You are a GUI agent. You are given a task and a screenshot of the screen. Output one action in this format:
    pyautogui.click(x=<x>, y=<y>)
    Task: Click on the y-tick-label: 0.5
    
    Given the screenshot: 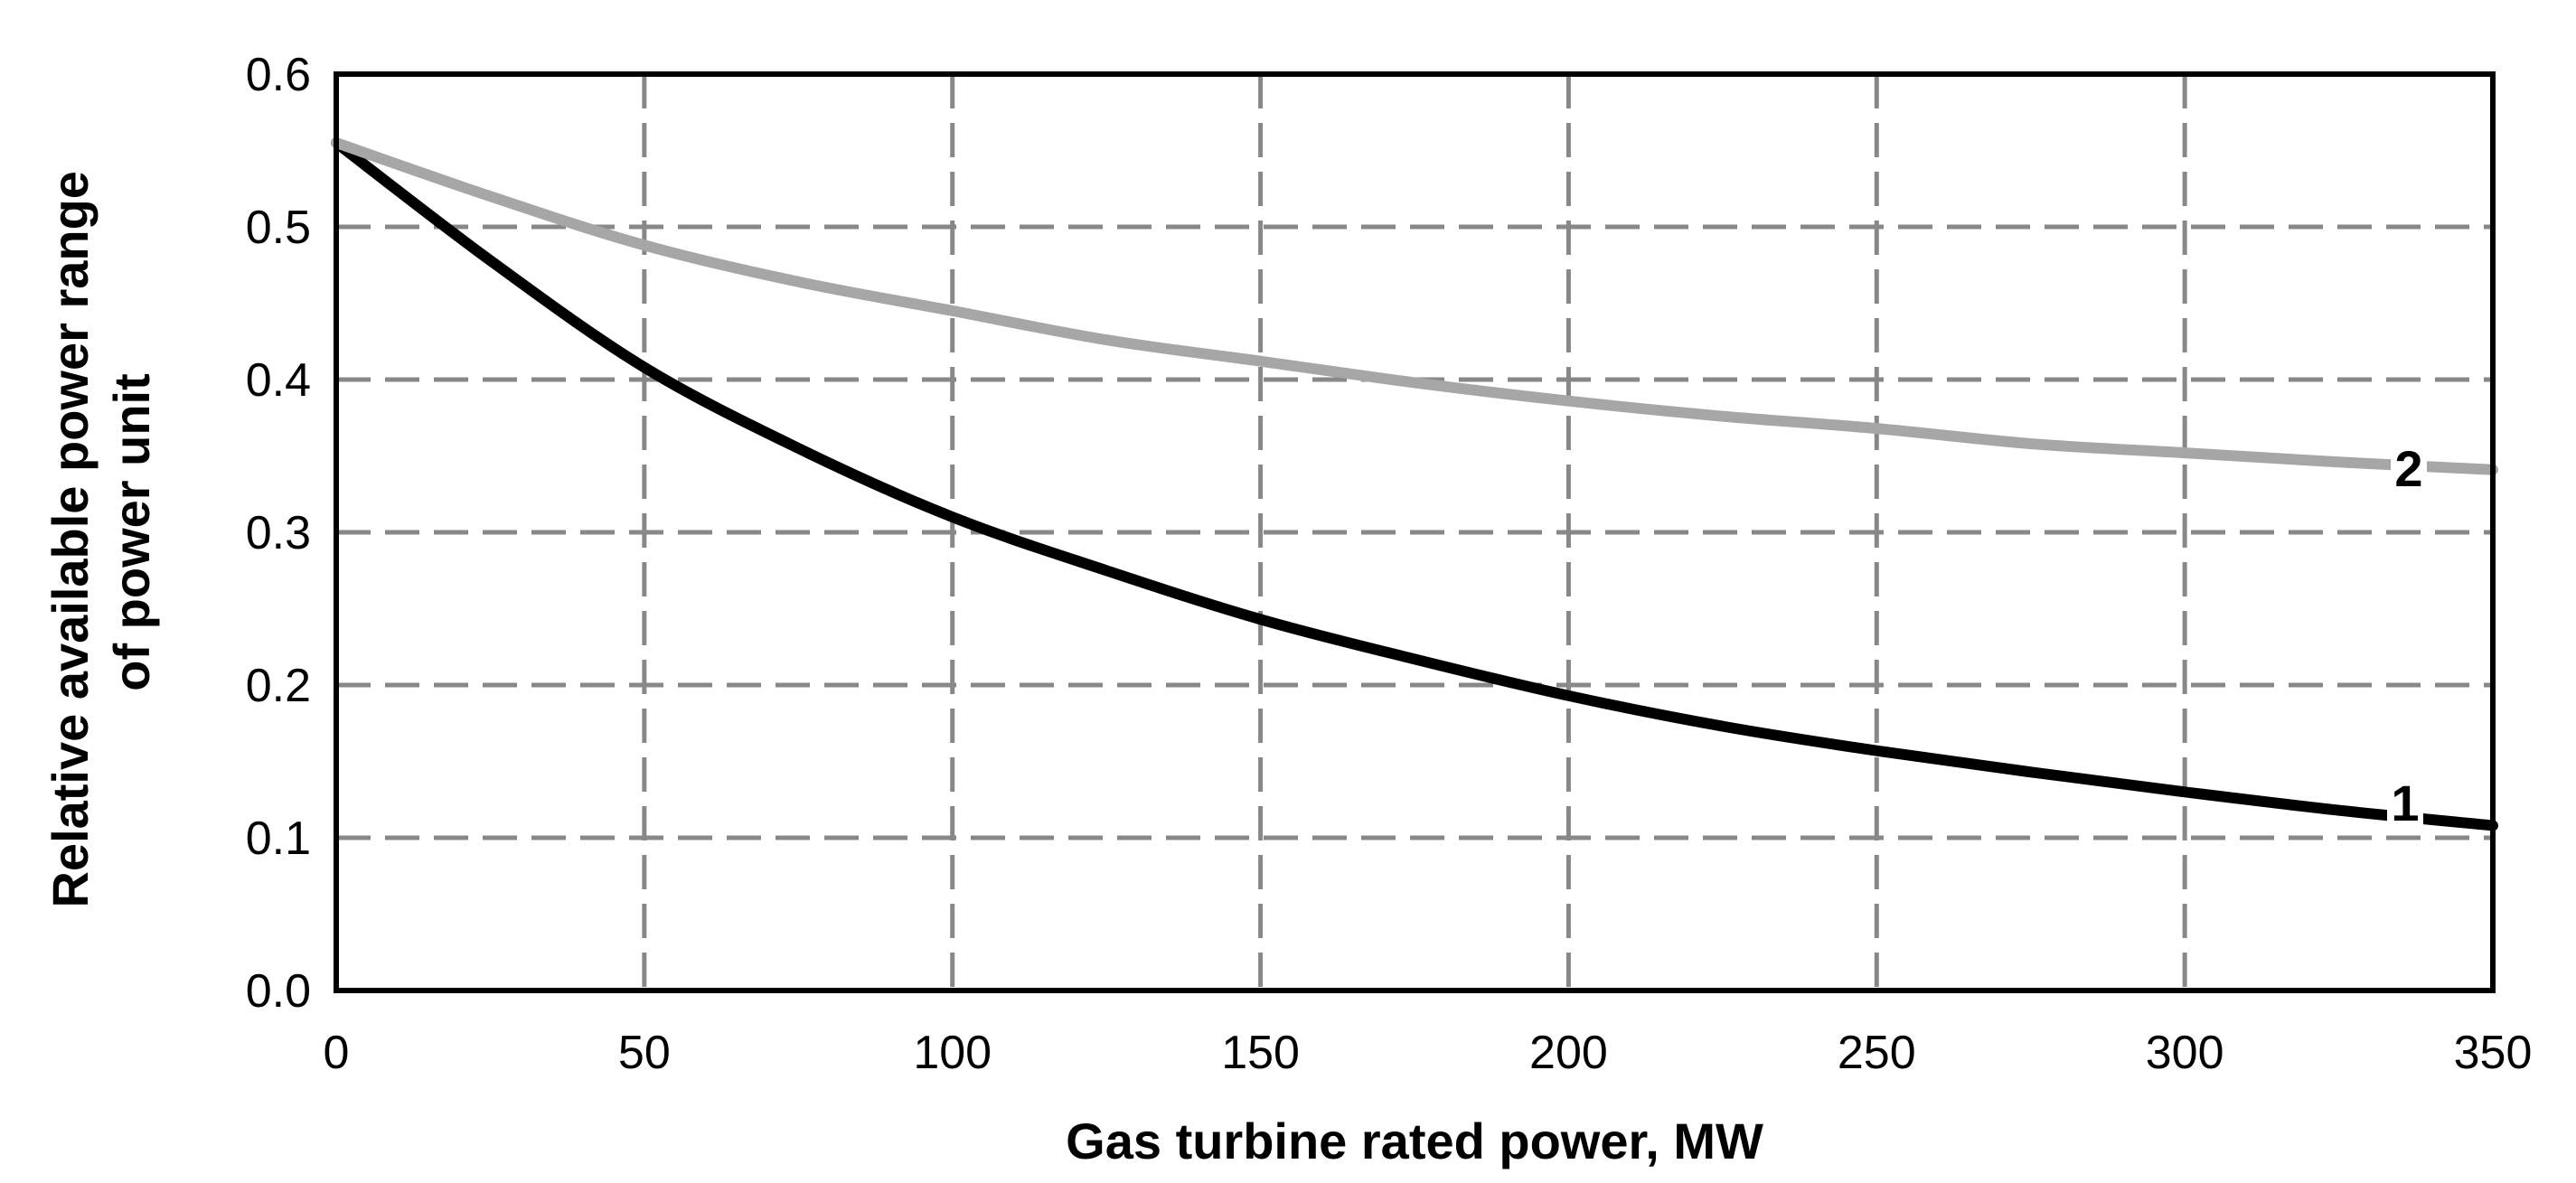 What is the action you would take?
    pyautogui.click(x=278, y=228)
    